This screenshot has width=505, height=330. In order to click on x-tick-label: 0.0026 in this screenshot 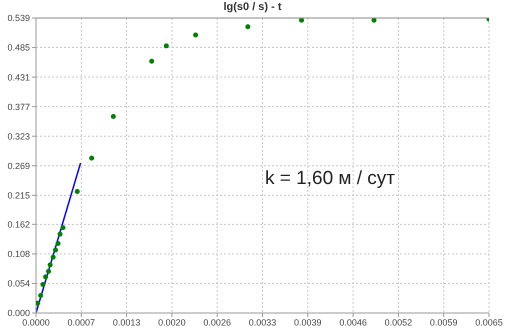, I will do `click(217, 322)`.